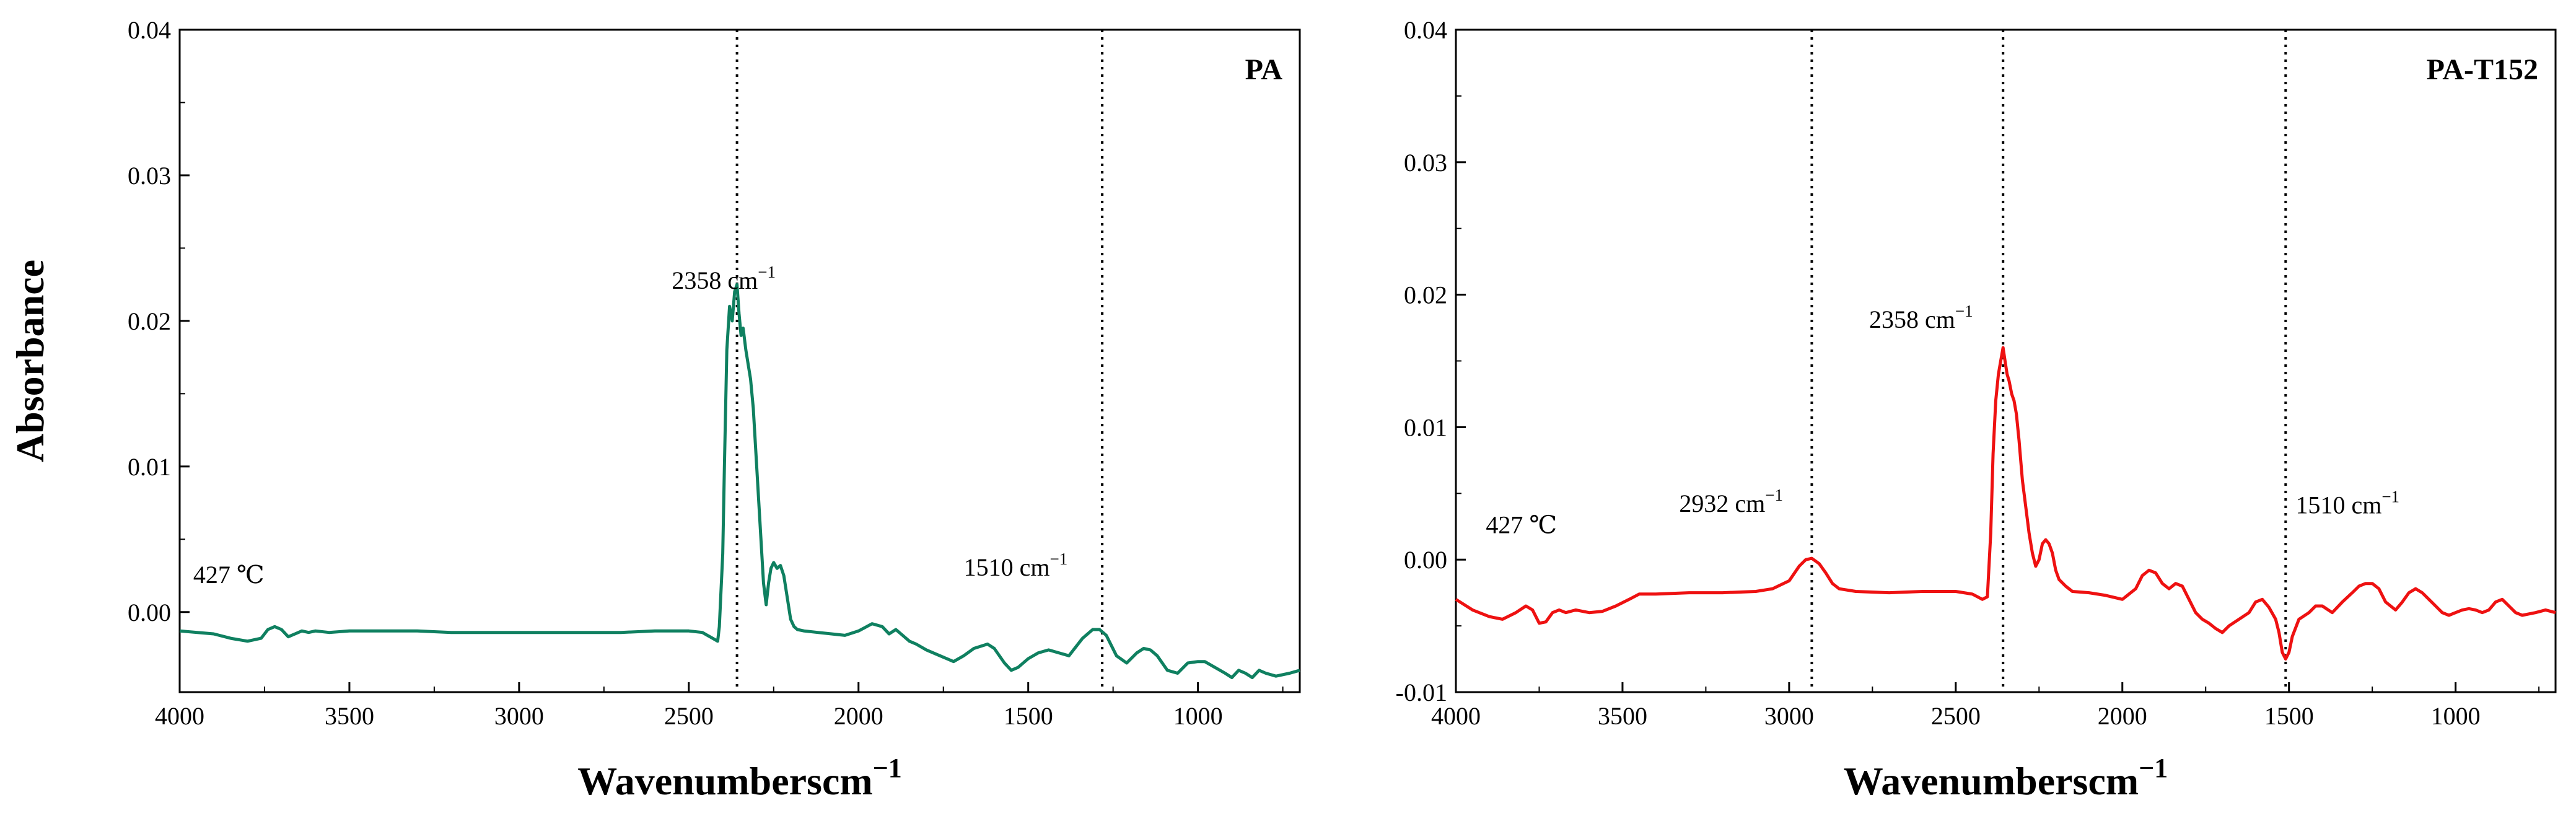 This screenshot has height=821, width=2576. What do you see at coordinates (1731, 501) in the screenshot?
I see `peak-annotation: 2932 cm−1` at bounding box center [1731, 501].